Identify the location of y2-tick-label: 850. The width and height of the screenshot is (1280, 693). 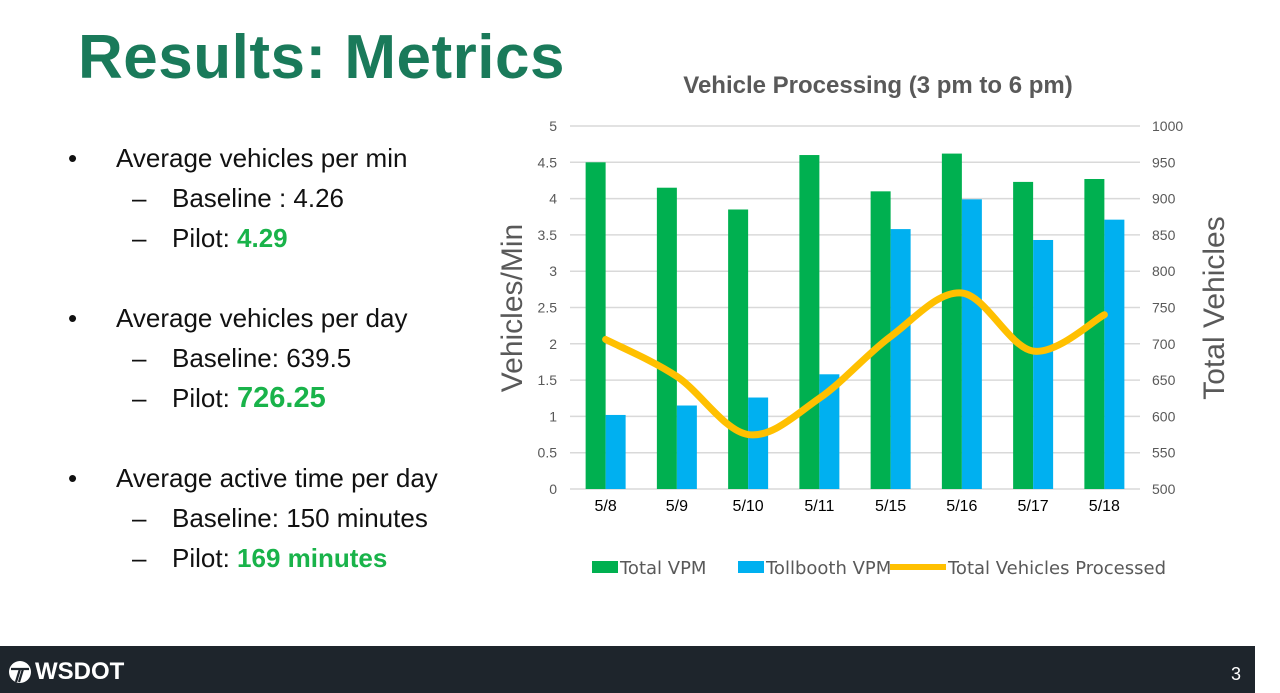
(1164, 235).